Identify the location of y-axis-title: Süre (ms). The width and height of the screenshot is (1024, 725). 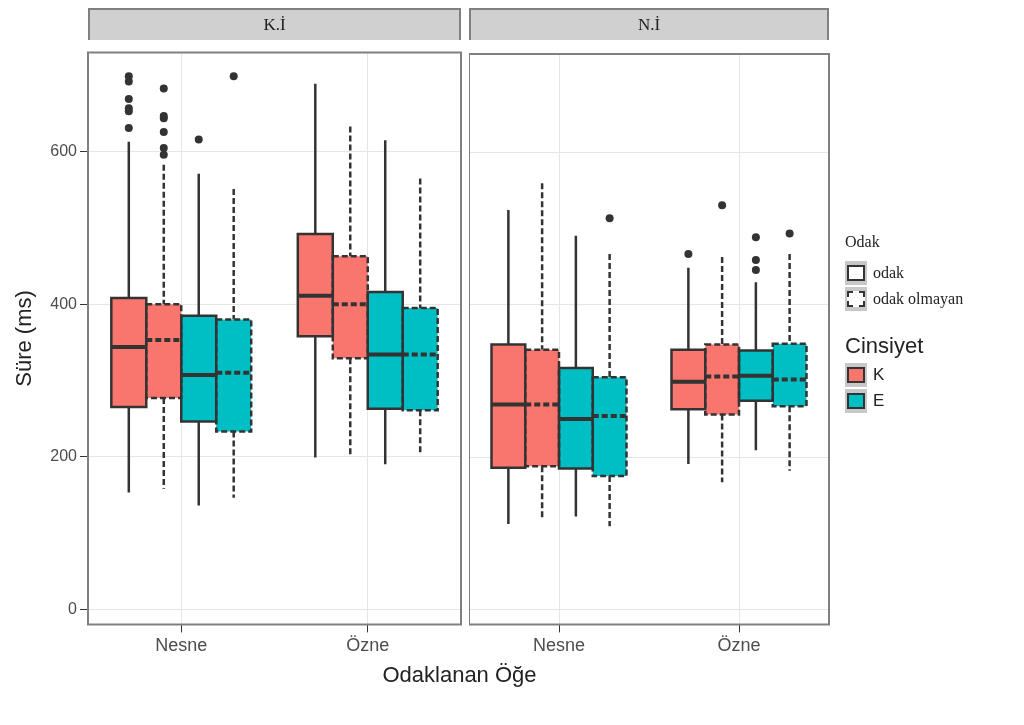
(24, 338).